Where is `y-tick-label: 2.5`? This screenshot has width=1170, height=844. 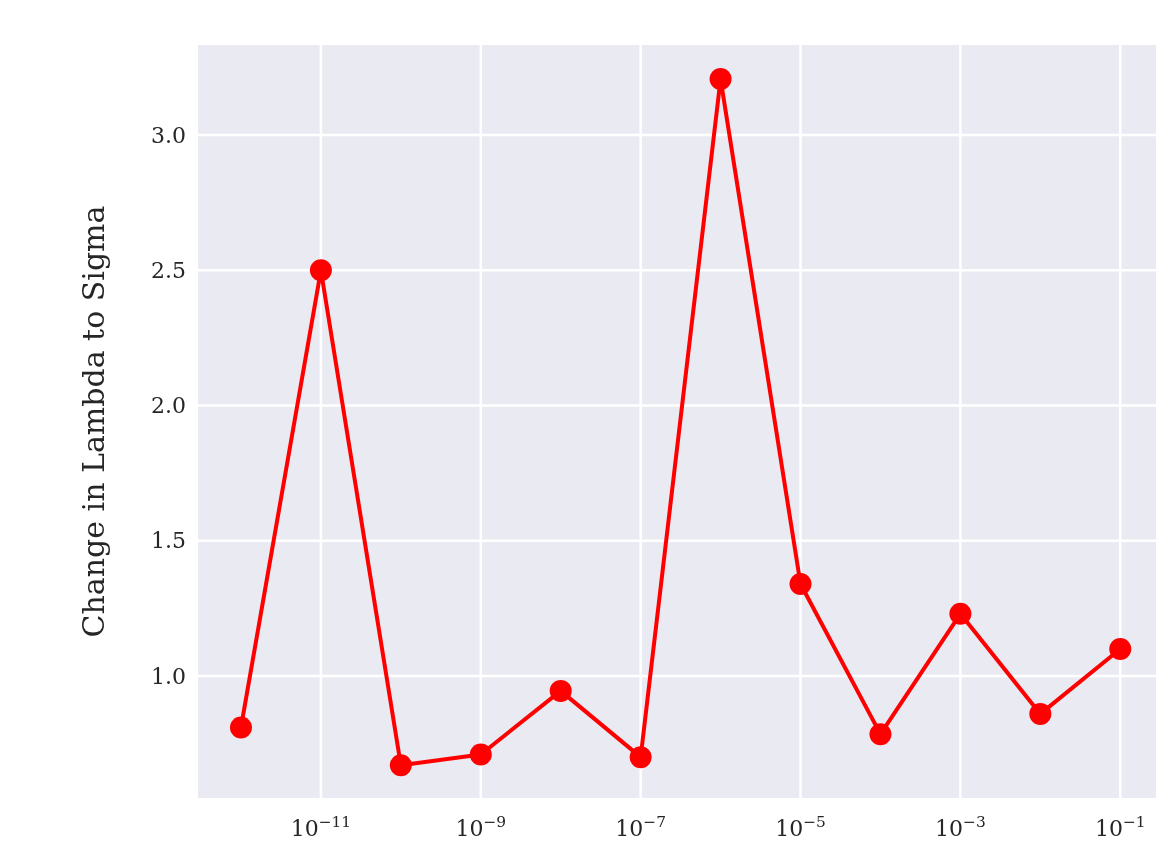 y-tick-label: 2.5 is located at coordinates (168, 270).